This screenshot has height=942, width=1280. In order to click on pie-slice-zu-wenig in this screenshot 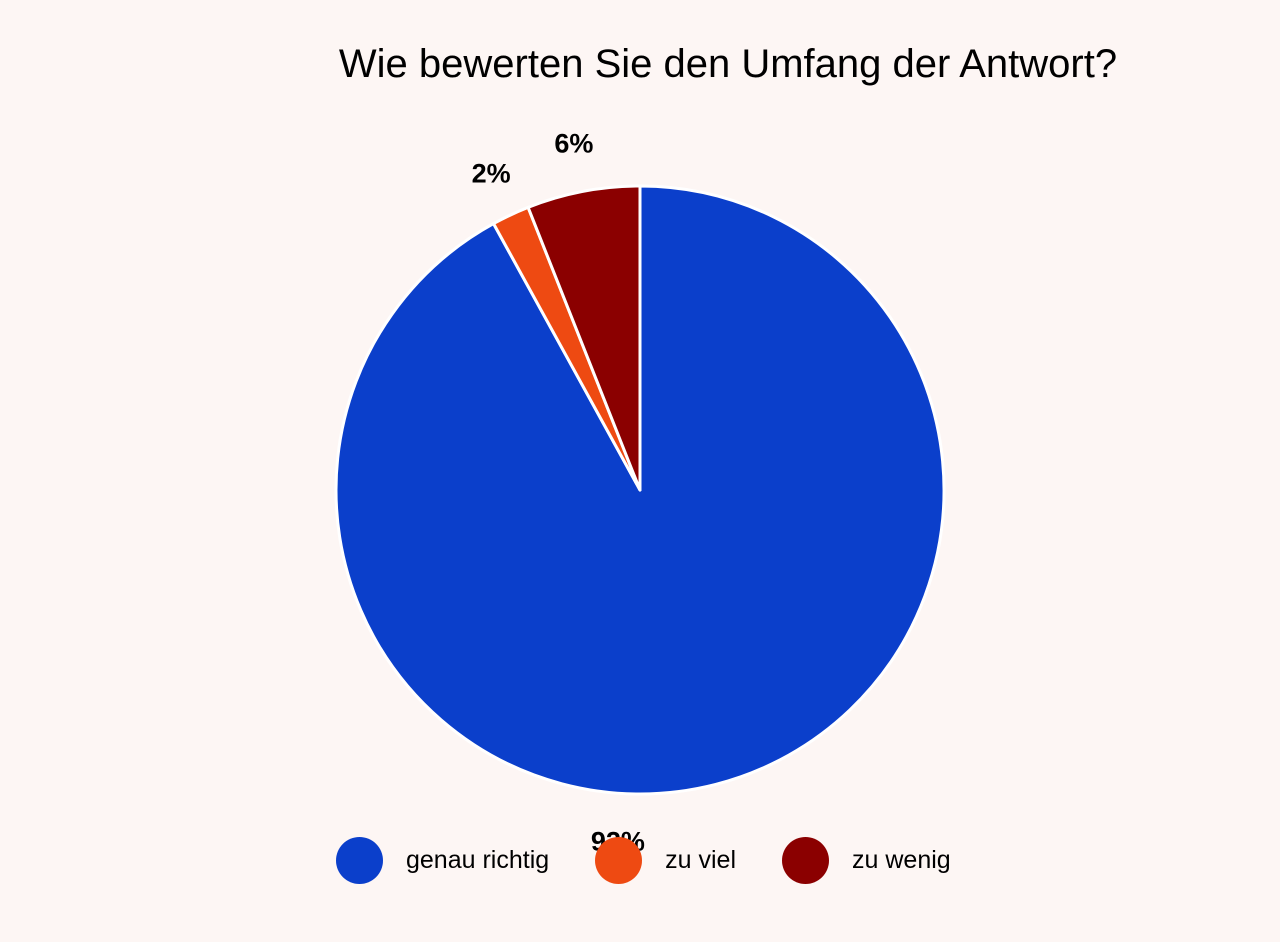, I will do `click(584, 338)`.